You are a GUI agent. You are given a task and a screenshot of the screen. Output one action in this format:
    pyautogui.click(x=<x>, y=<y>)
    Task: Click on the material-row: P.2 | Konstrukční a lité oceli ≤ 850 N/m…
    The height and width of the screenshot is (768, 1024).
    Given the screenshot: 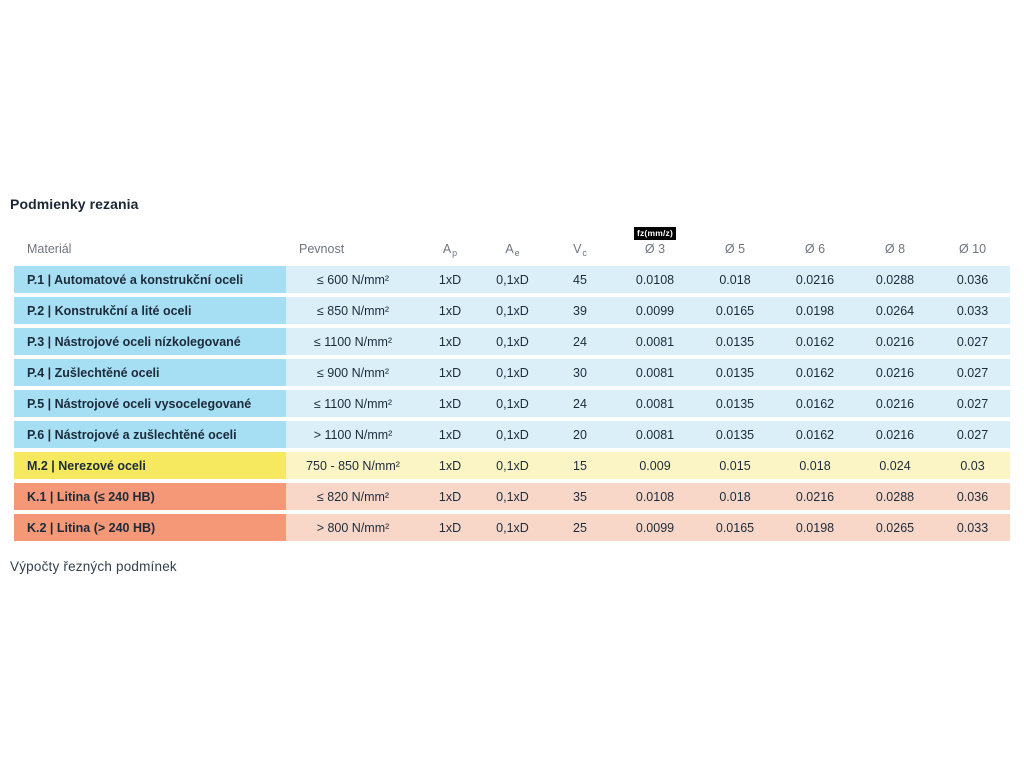 What is the action you would take?
    pyautogui.click(x=512, y=310)
    